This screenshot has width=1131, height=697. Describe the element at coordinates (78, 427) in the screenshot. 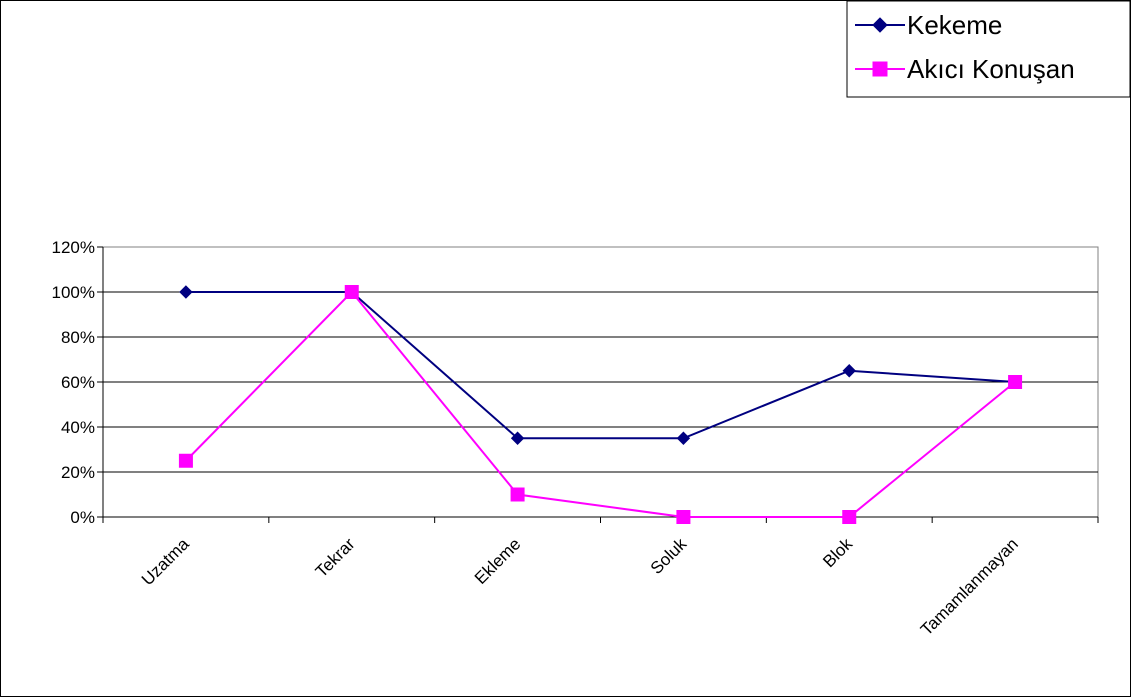

I see `y-tick-label: 40%` at that location.